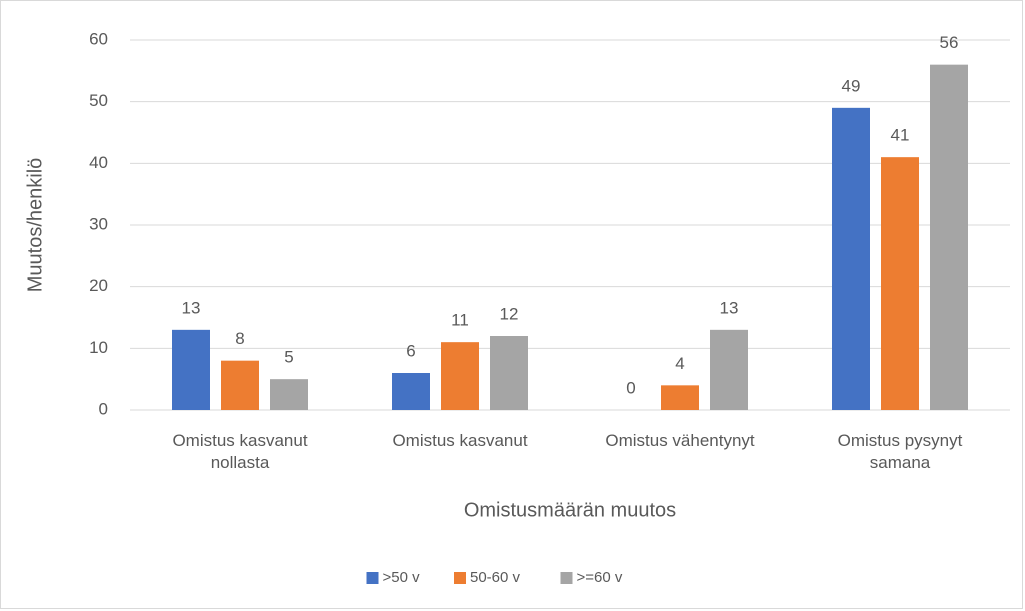 Image resolution: width=1025 pixels, height=611 pixels. What do you see at coordinates (98, 223) in the screenshot?
I see `y-tick-label: 30` at bounding box center [98, 223].